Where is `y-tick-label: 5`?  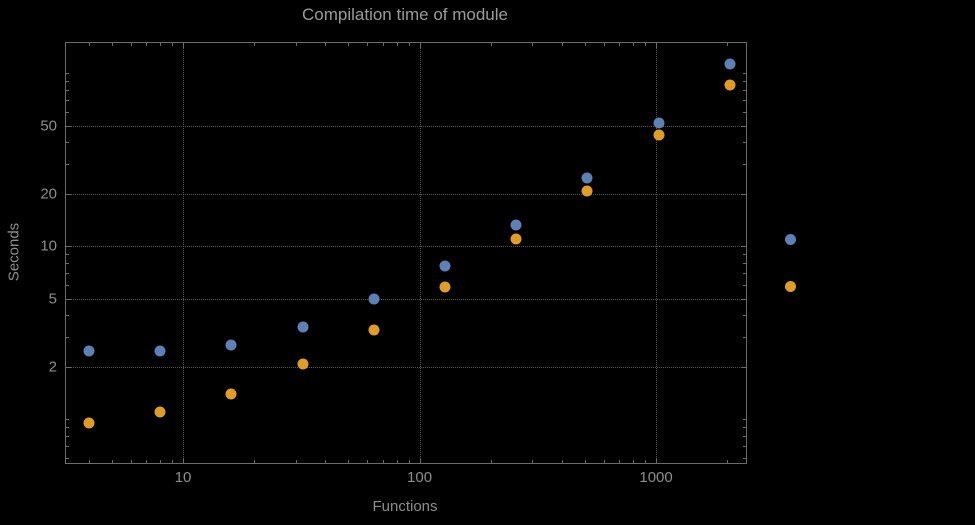 y-tick-label: 5 is located at coordinates (52, 299).